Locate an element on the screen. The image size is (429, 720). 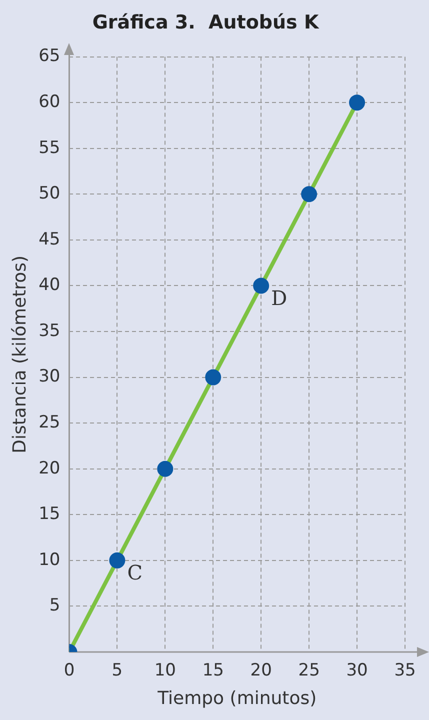
x-tick-label: 25 is located at coordinates (309, 670).